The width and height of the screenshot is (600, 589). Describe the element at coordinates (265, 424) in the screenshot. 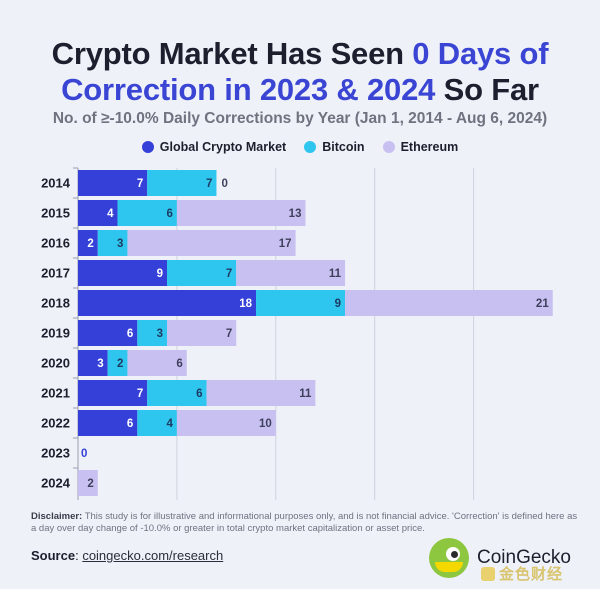

I see `value-label: 10` at that location.